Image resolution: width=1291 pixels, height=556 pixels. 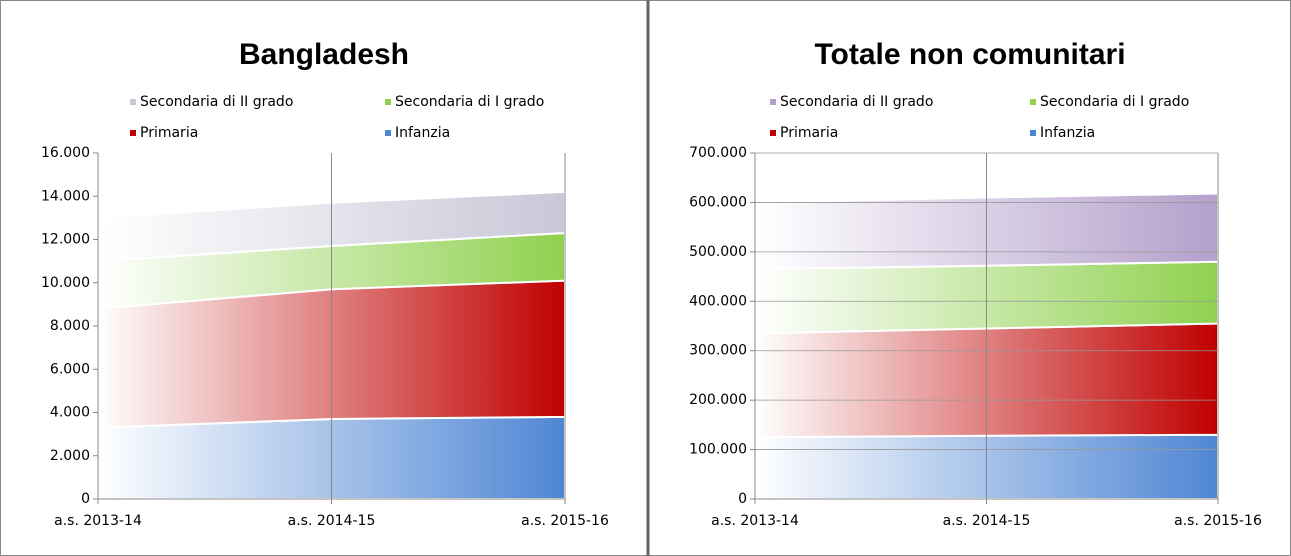 I want to click on y-tick-label: 12.000, so click(x=65, y=240).